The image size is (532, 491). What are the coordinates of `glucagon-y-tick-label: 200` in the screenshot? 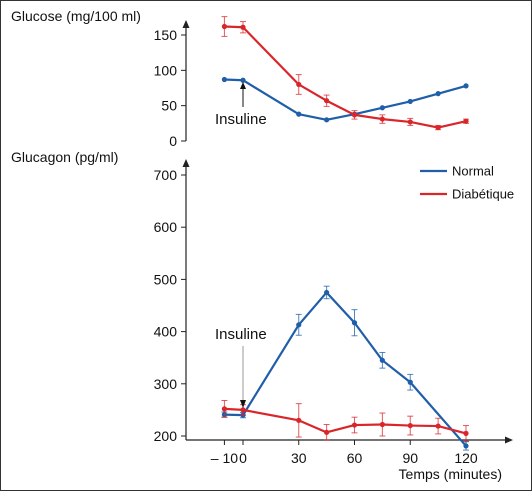 It's located at (166, 436).